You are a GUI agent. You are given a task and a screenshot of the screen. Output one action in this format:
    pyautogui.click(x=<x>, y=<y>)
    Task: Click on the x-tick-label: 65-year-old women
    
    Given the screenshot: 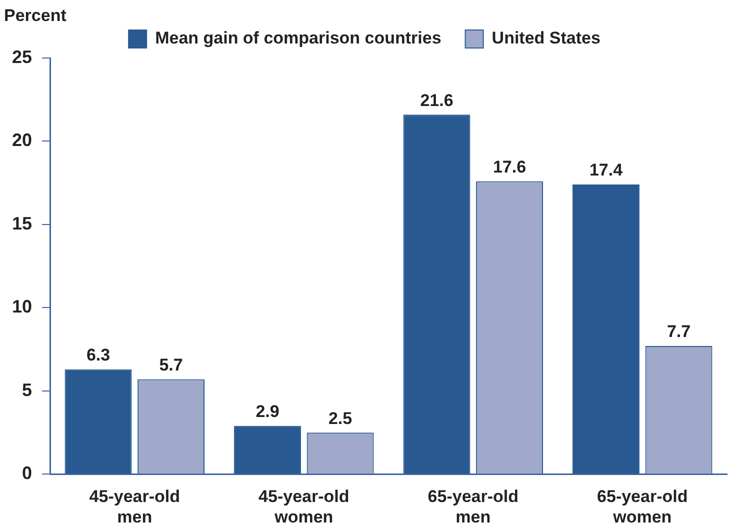 What is the action you would take?
    pyautogui.click(x=642, y=506)
    